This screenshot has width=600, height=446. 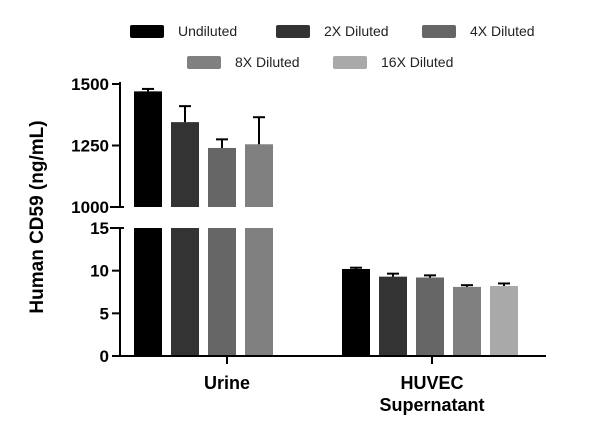 What do you see at coordinates (90, 207) in the screenshot?
I see `y-tick-label-upper: 1000` at bounding box center [90, 207].